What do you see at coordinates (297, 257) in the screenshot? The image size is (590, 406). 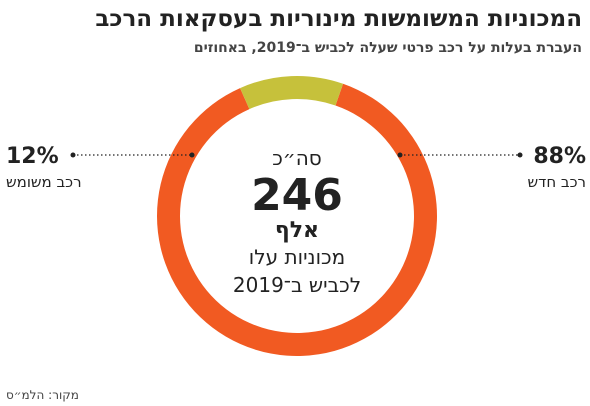 I see `center-line: מכוניות עלו` at bounding box center [297, 257].